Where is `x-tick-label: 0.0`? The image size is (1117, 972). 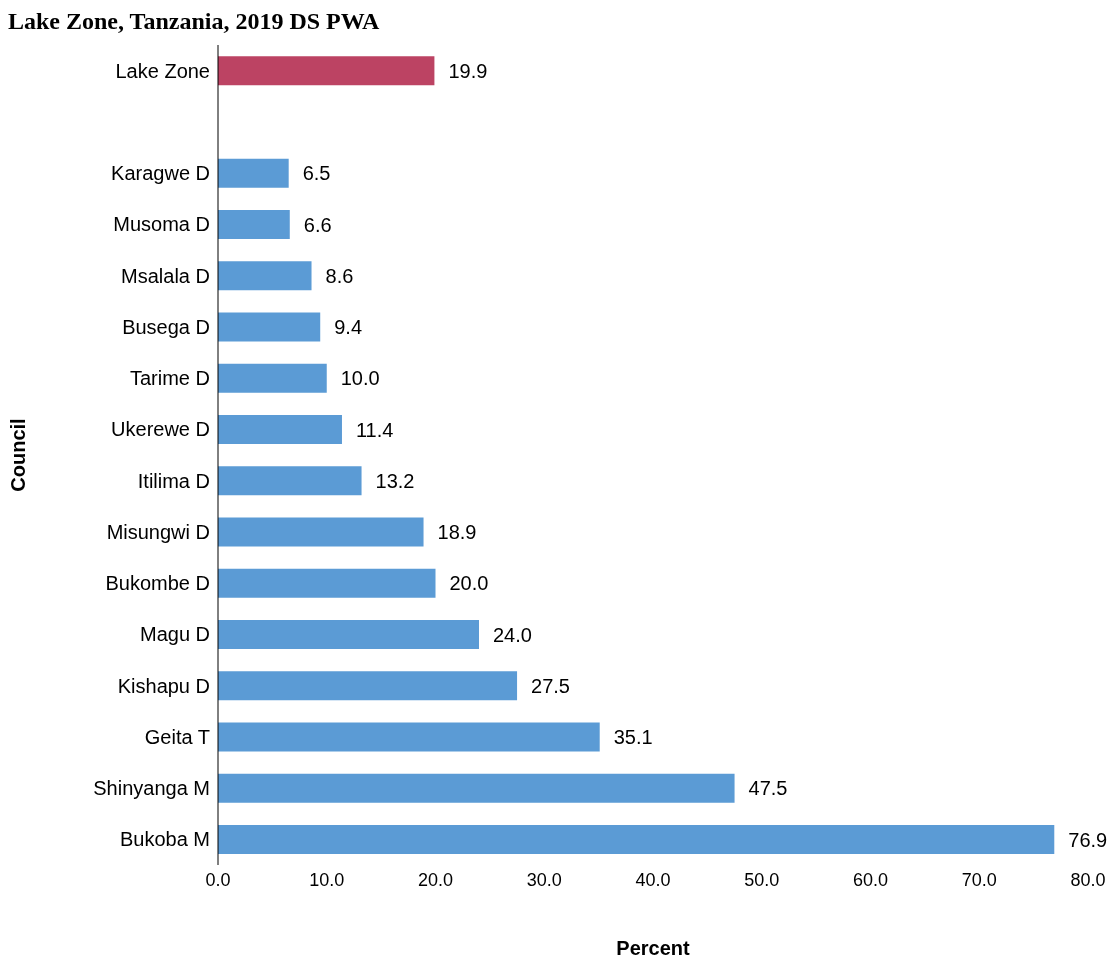
x-tick-label: 0.0 is located at coordinates (218, 879).